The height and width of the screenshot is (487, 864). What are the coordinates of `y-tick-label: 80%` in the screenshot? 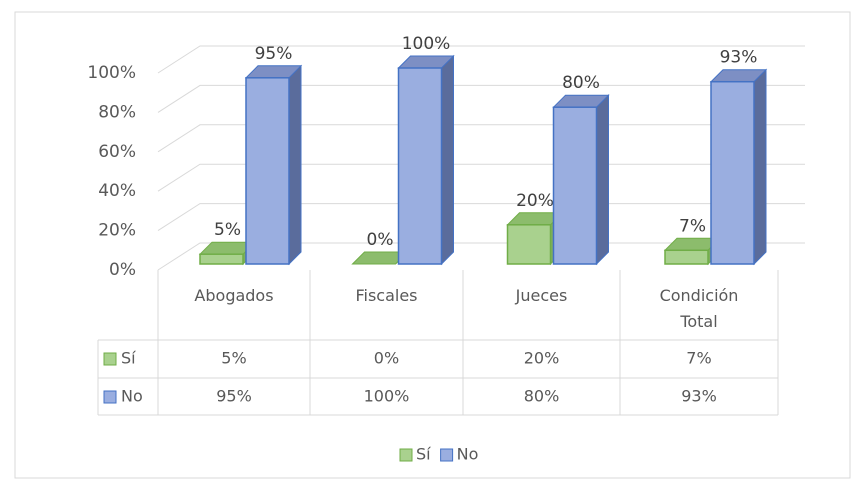 It's located at (117, 112).